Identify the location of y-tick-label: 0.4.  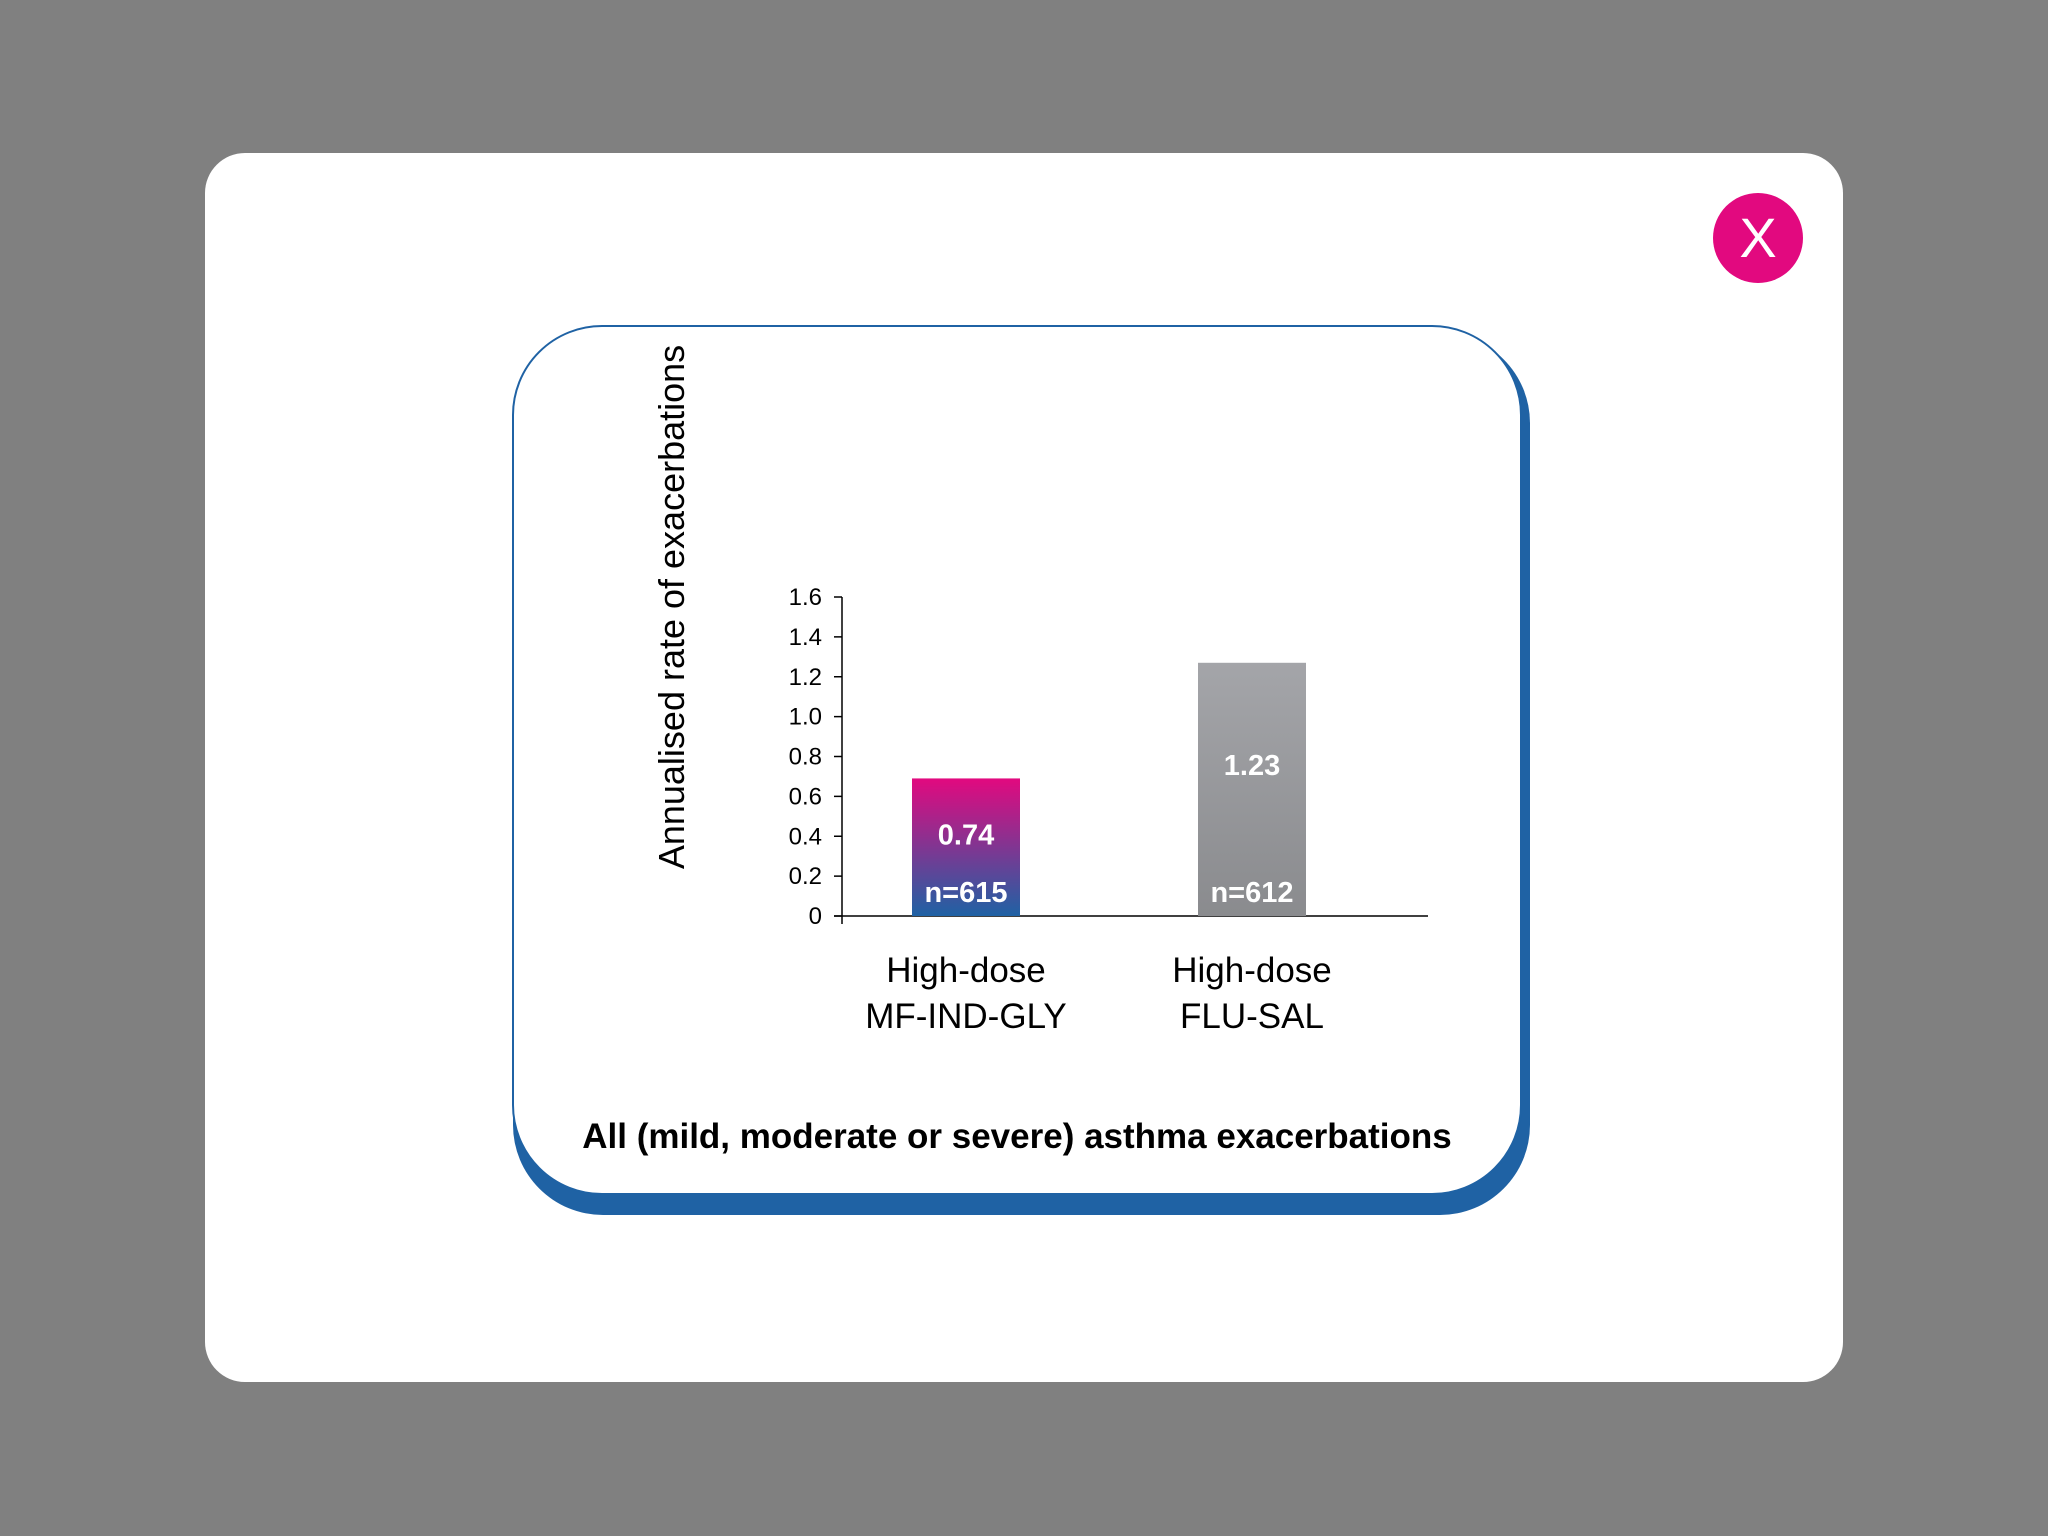
(805, 836).